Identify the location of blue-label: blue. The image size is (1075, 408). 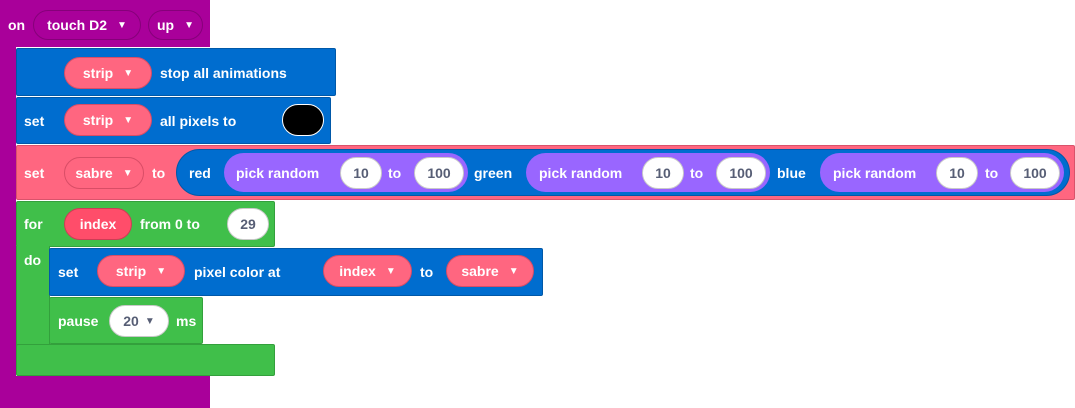
(791, 173).